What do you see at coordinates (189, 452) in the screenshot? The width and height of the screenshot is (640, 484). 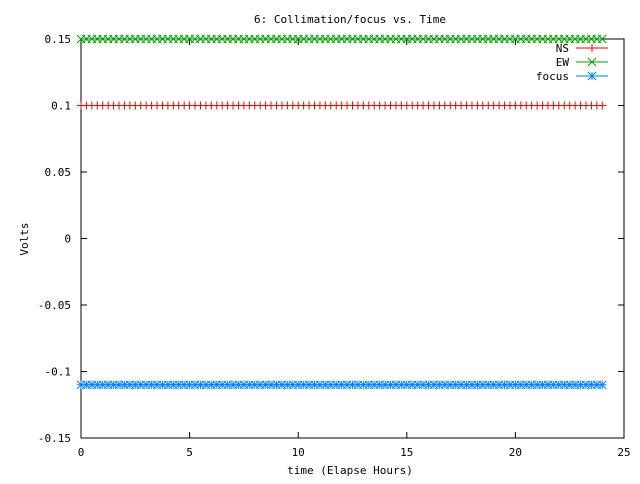 I see `x-tick-label: 5` at bounding box center [189, 452].